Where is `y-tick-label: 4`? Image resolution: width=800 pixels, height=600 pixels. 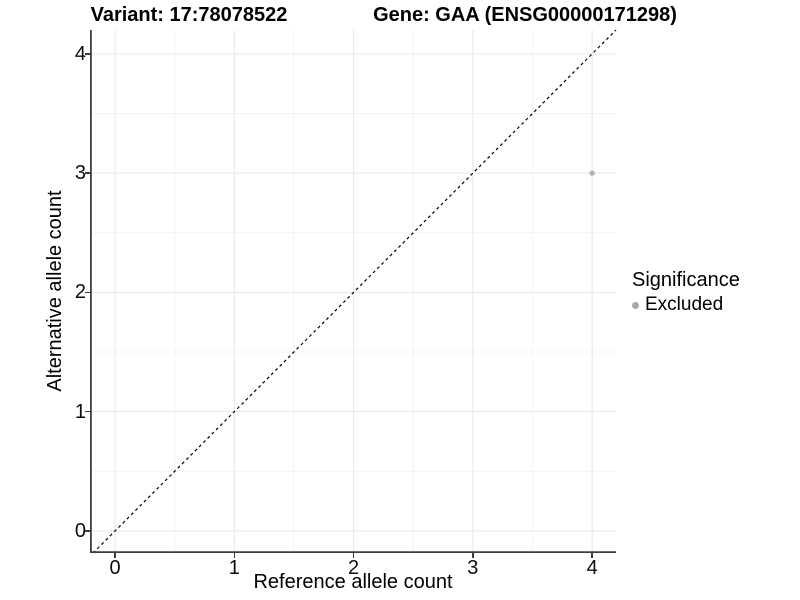 y-tick-label: 4 is located at coordinates (80, 53).